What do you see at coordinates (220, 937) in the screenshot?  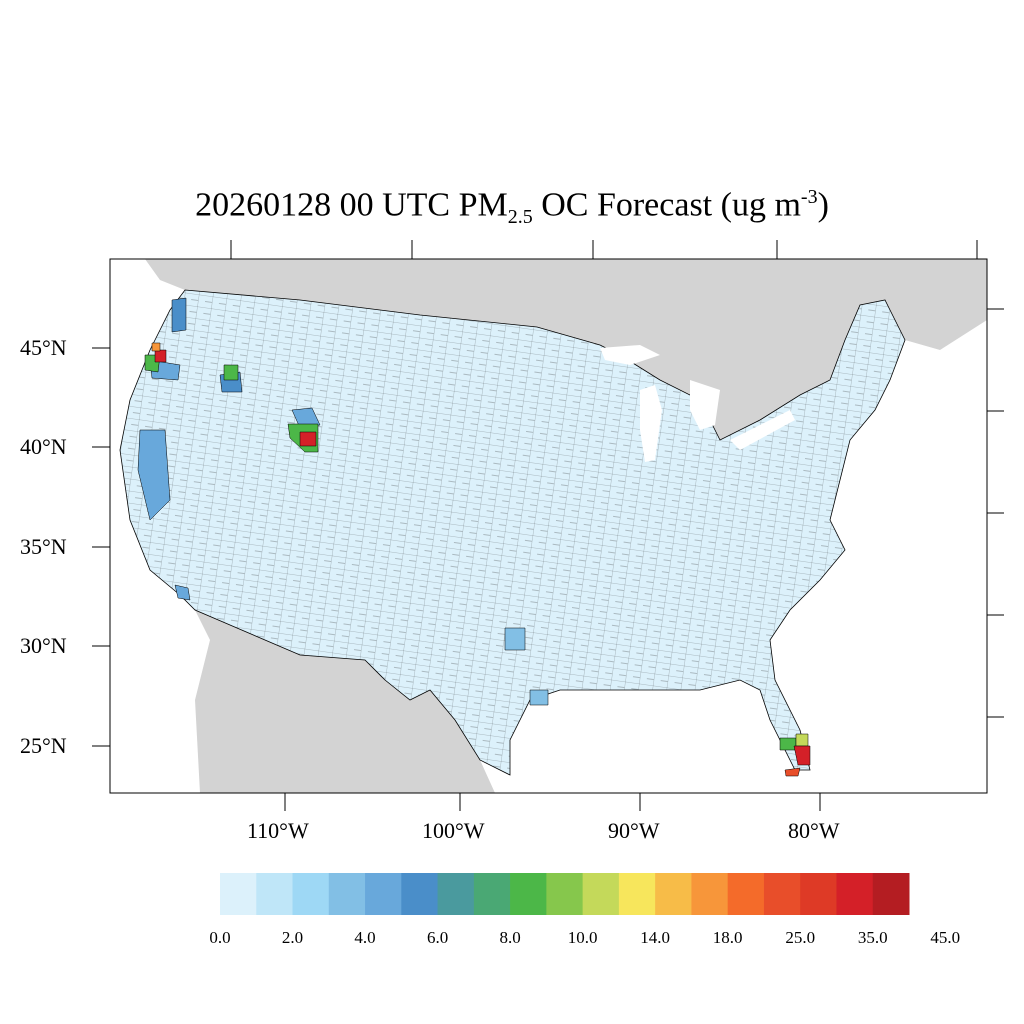 I see `colorbar-label: 0.0` at bounding box center [220, 937].